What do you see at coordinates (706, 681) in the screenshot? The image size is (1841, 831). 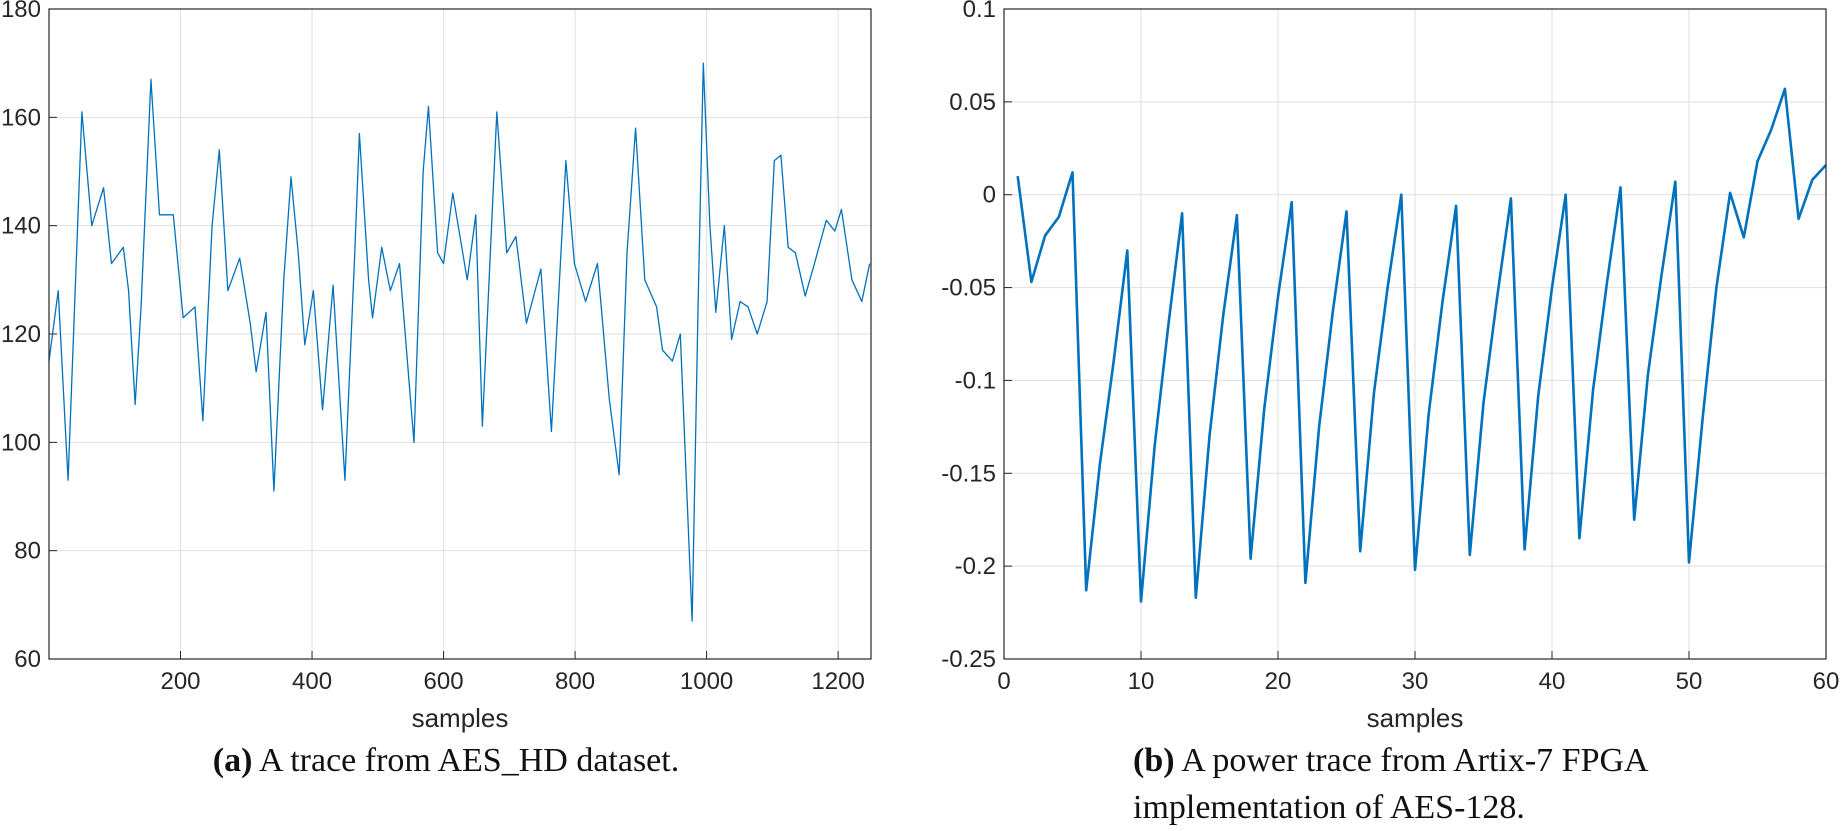 I see `x-tick-label: 1000` at bounding box center [706, 681].